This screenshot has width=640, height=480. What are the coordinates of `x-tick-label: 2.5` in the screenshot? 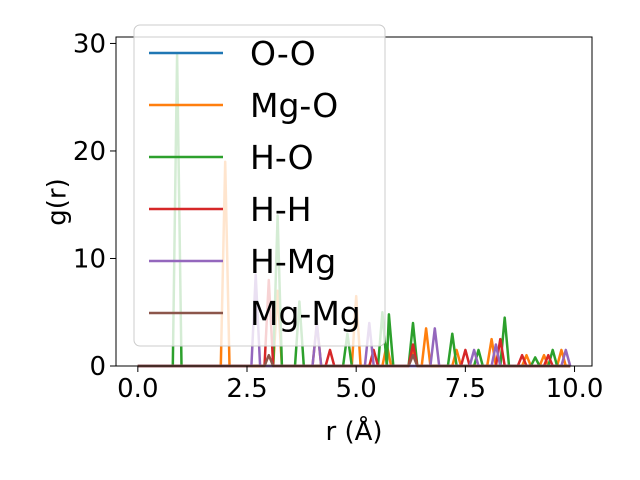 It's located at (246, 389).